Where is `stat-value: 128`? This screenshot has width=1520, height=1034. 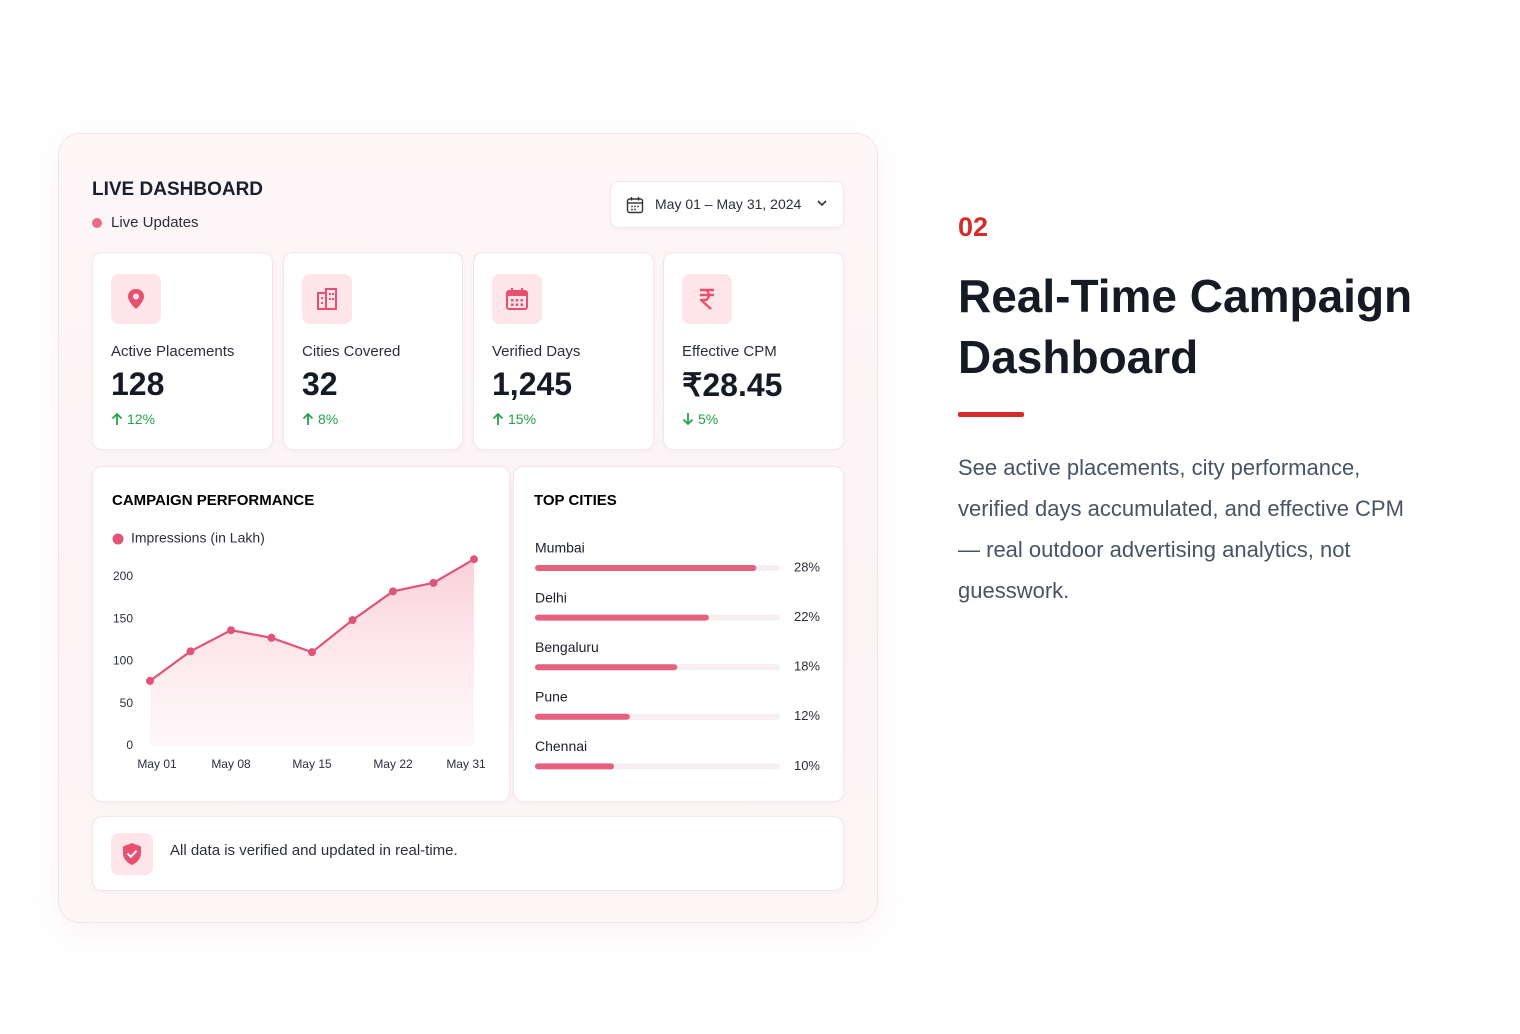 stat-value: 128 is located at coordinates (138, 384).